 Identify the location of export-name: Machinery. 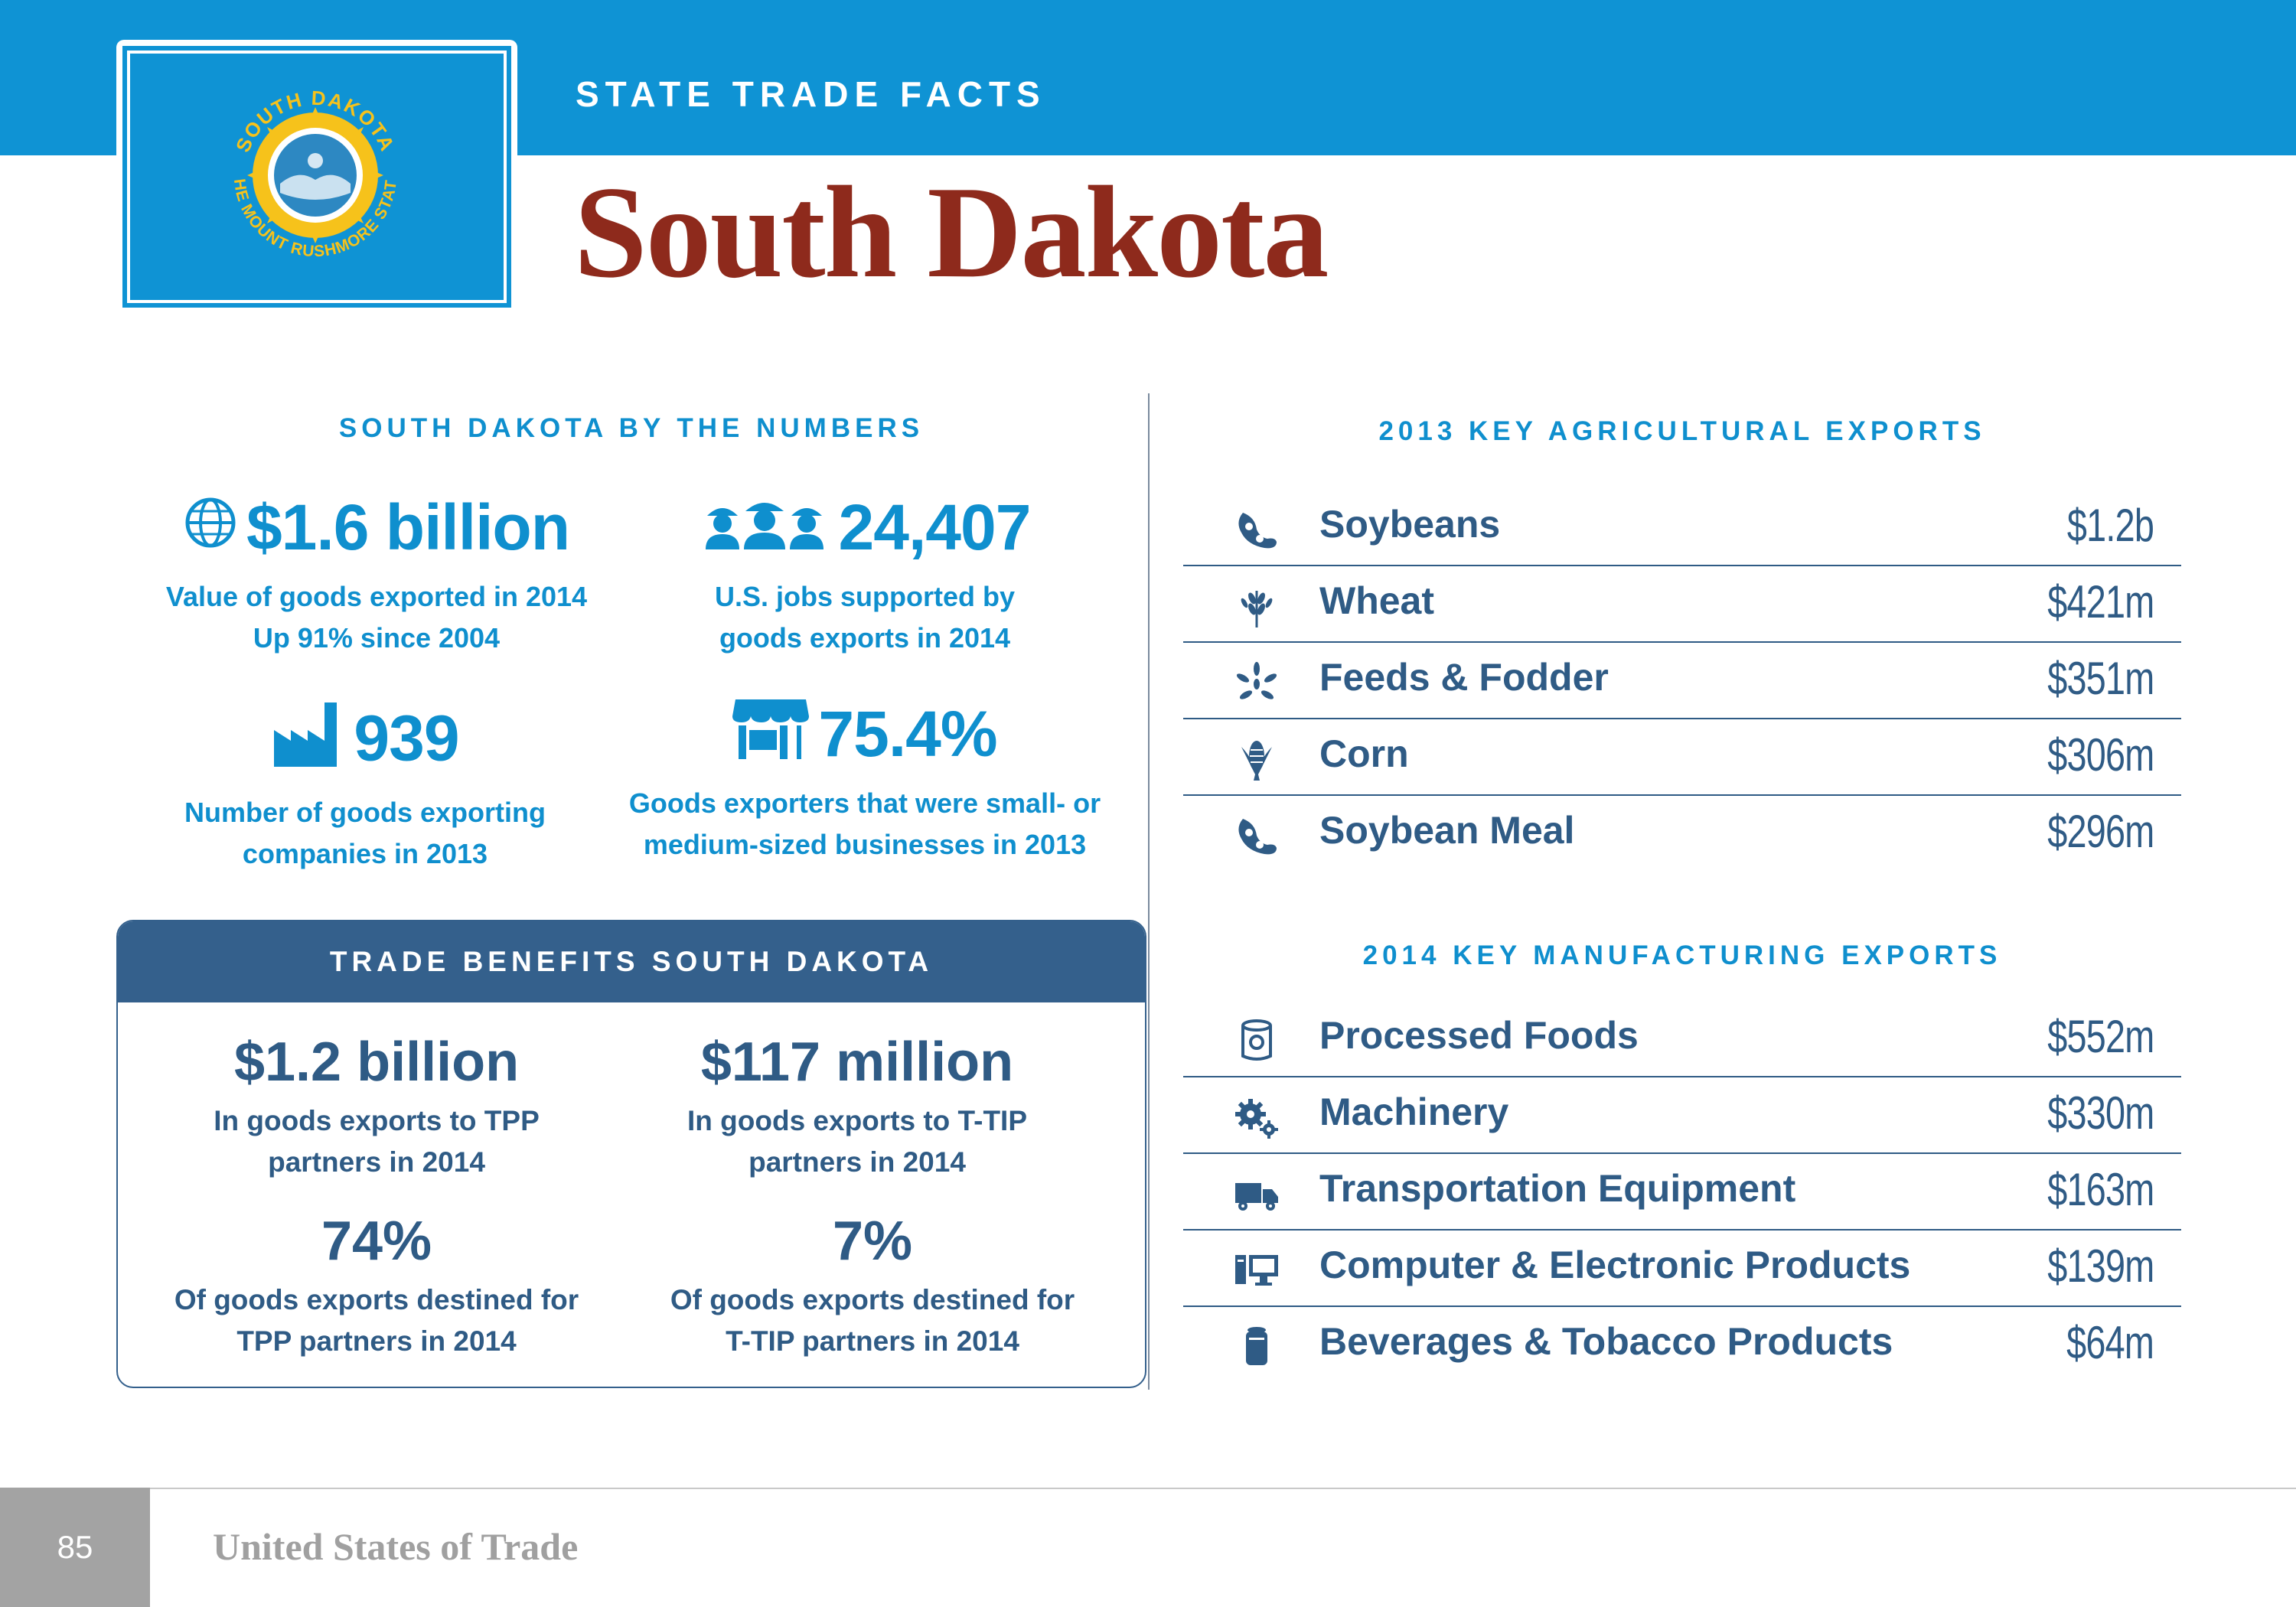
(1414, 1111).